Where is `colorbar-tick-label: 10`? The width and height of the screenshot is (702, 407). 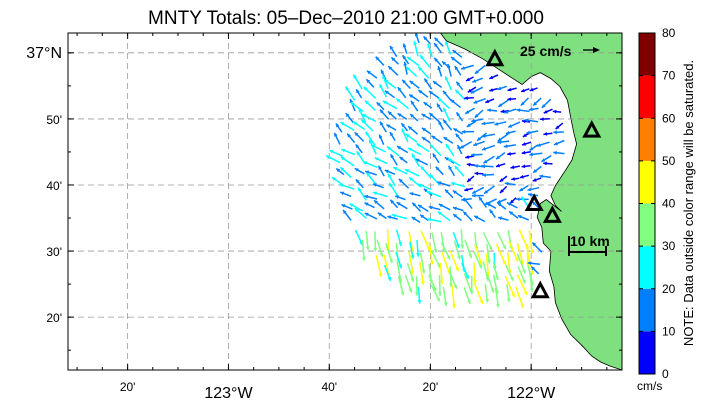 colorbar-tick-label: 10 is located at coordinates (669, 331).